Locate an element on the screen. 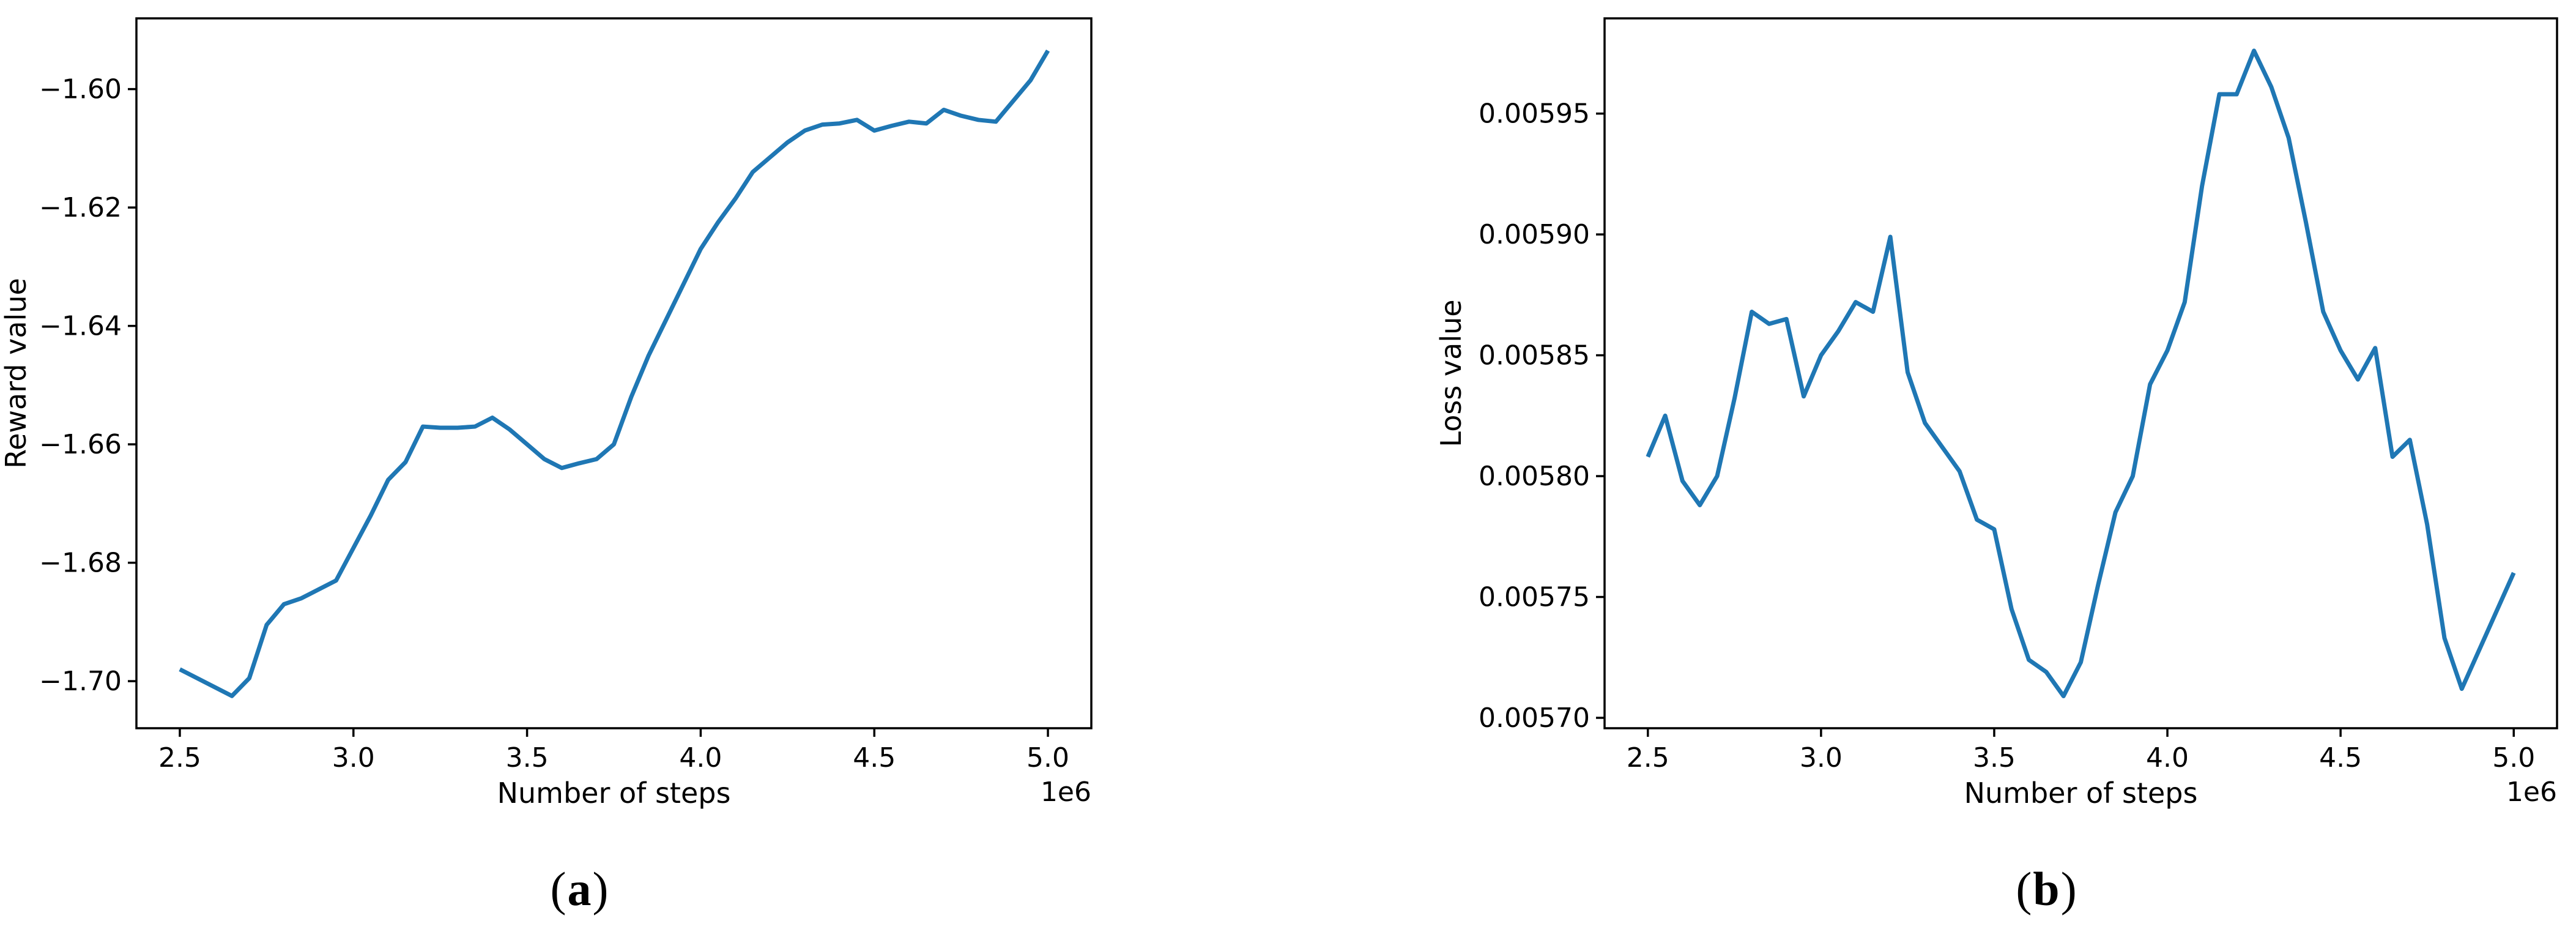 The width and height of the screenshot is (2576, 932). caption-a-letter: a is located at coordinates (580, 888).